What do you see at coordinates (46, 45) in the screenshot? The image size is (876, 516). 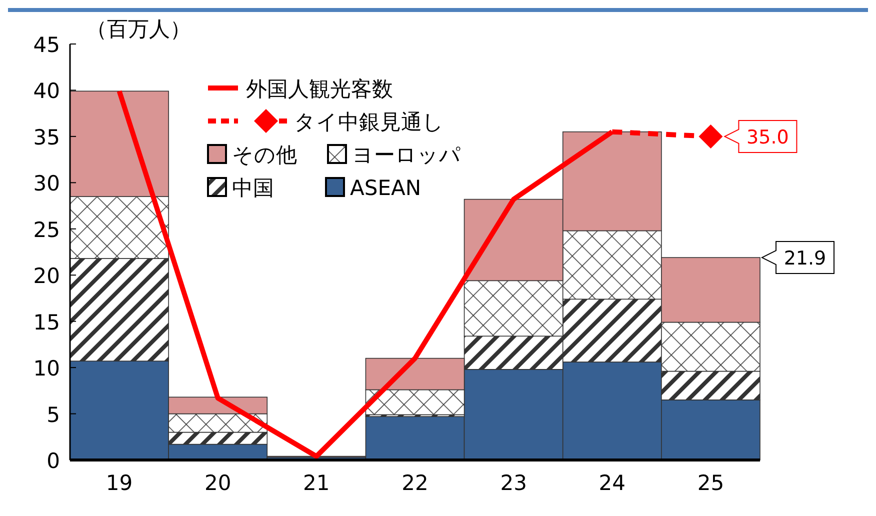 I see `y-tick-label: 45` at bounding box center [46, 45].